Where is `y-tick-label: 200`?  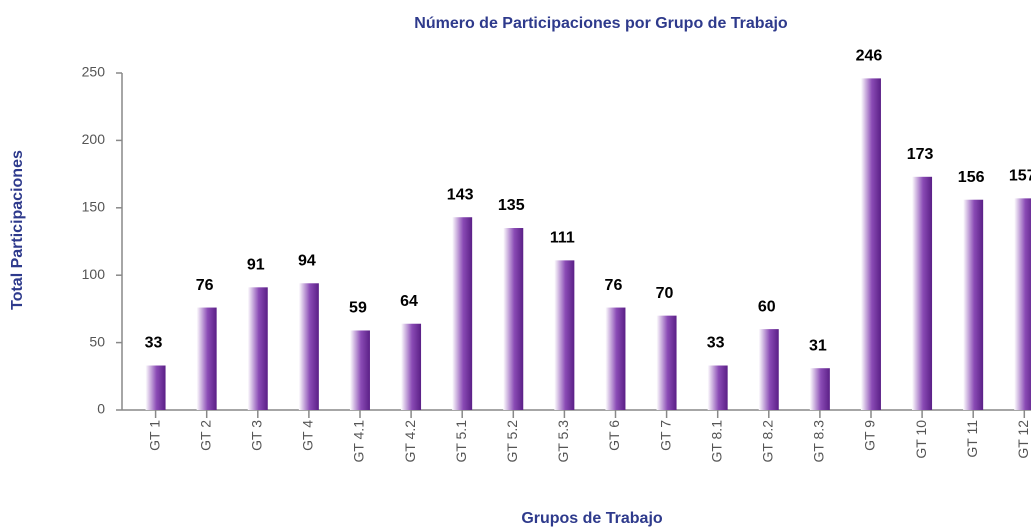
y-tick-label: 200 is located at coordinates (94, 139).